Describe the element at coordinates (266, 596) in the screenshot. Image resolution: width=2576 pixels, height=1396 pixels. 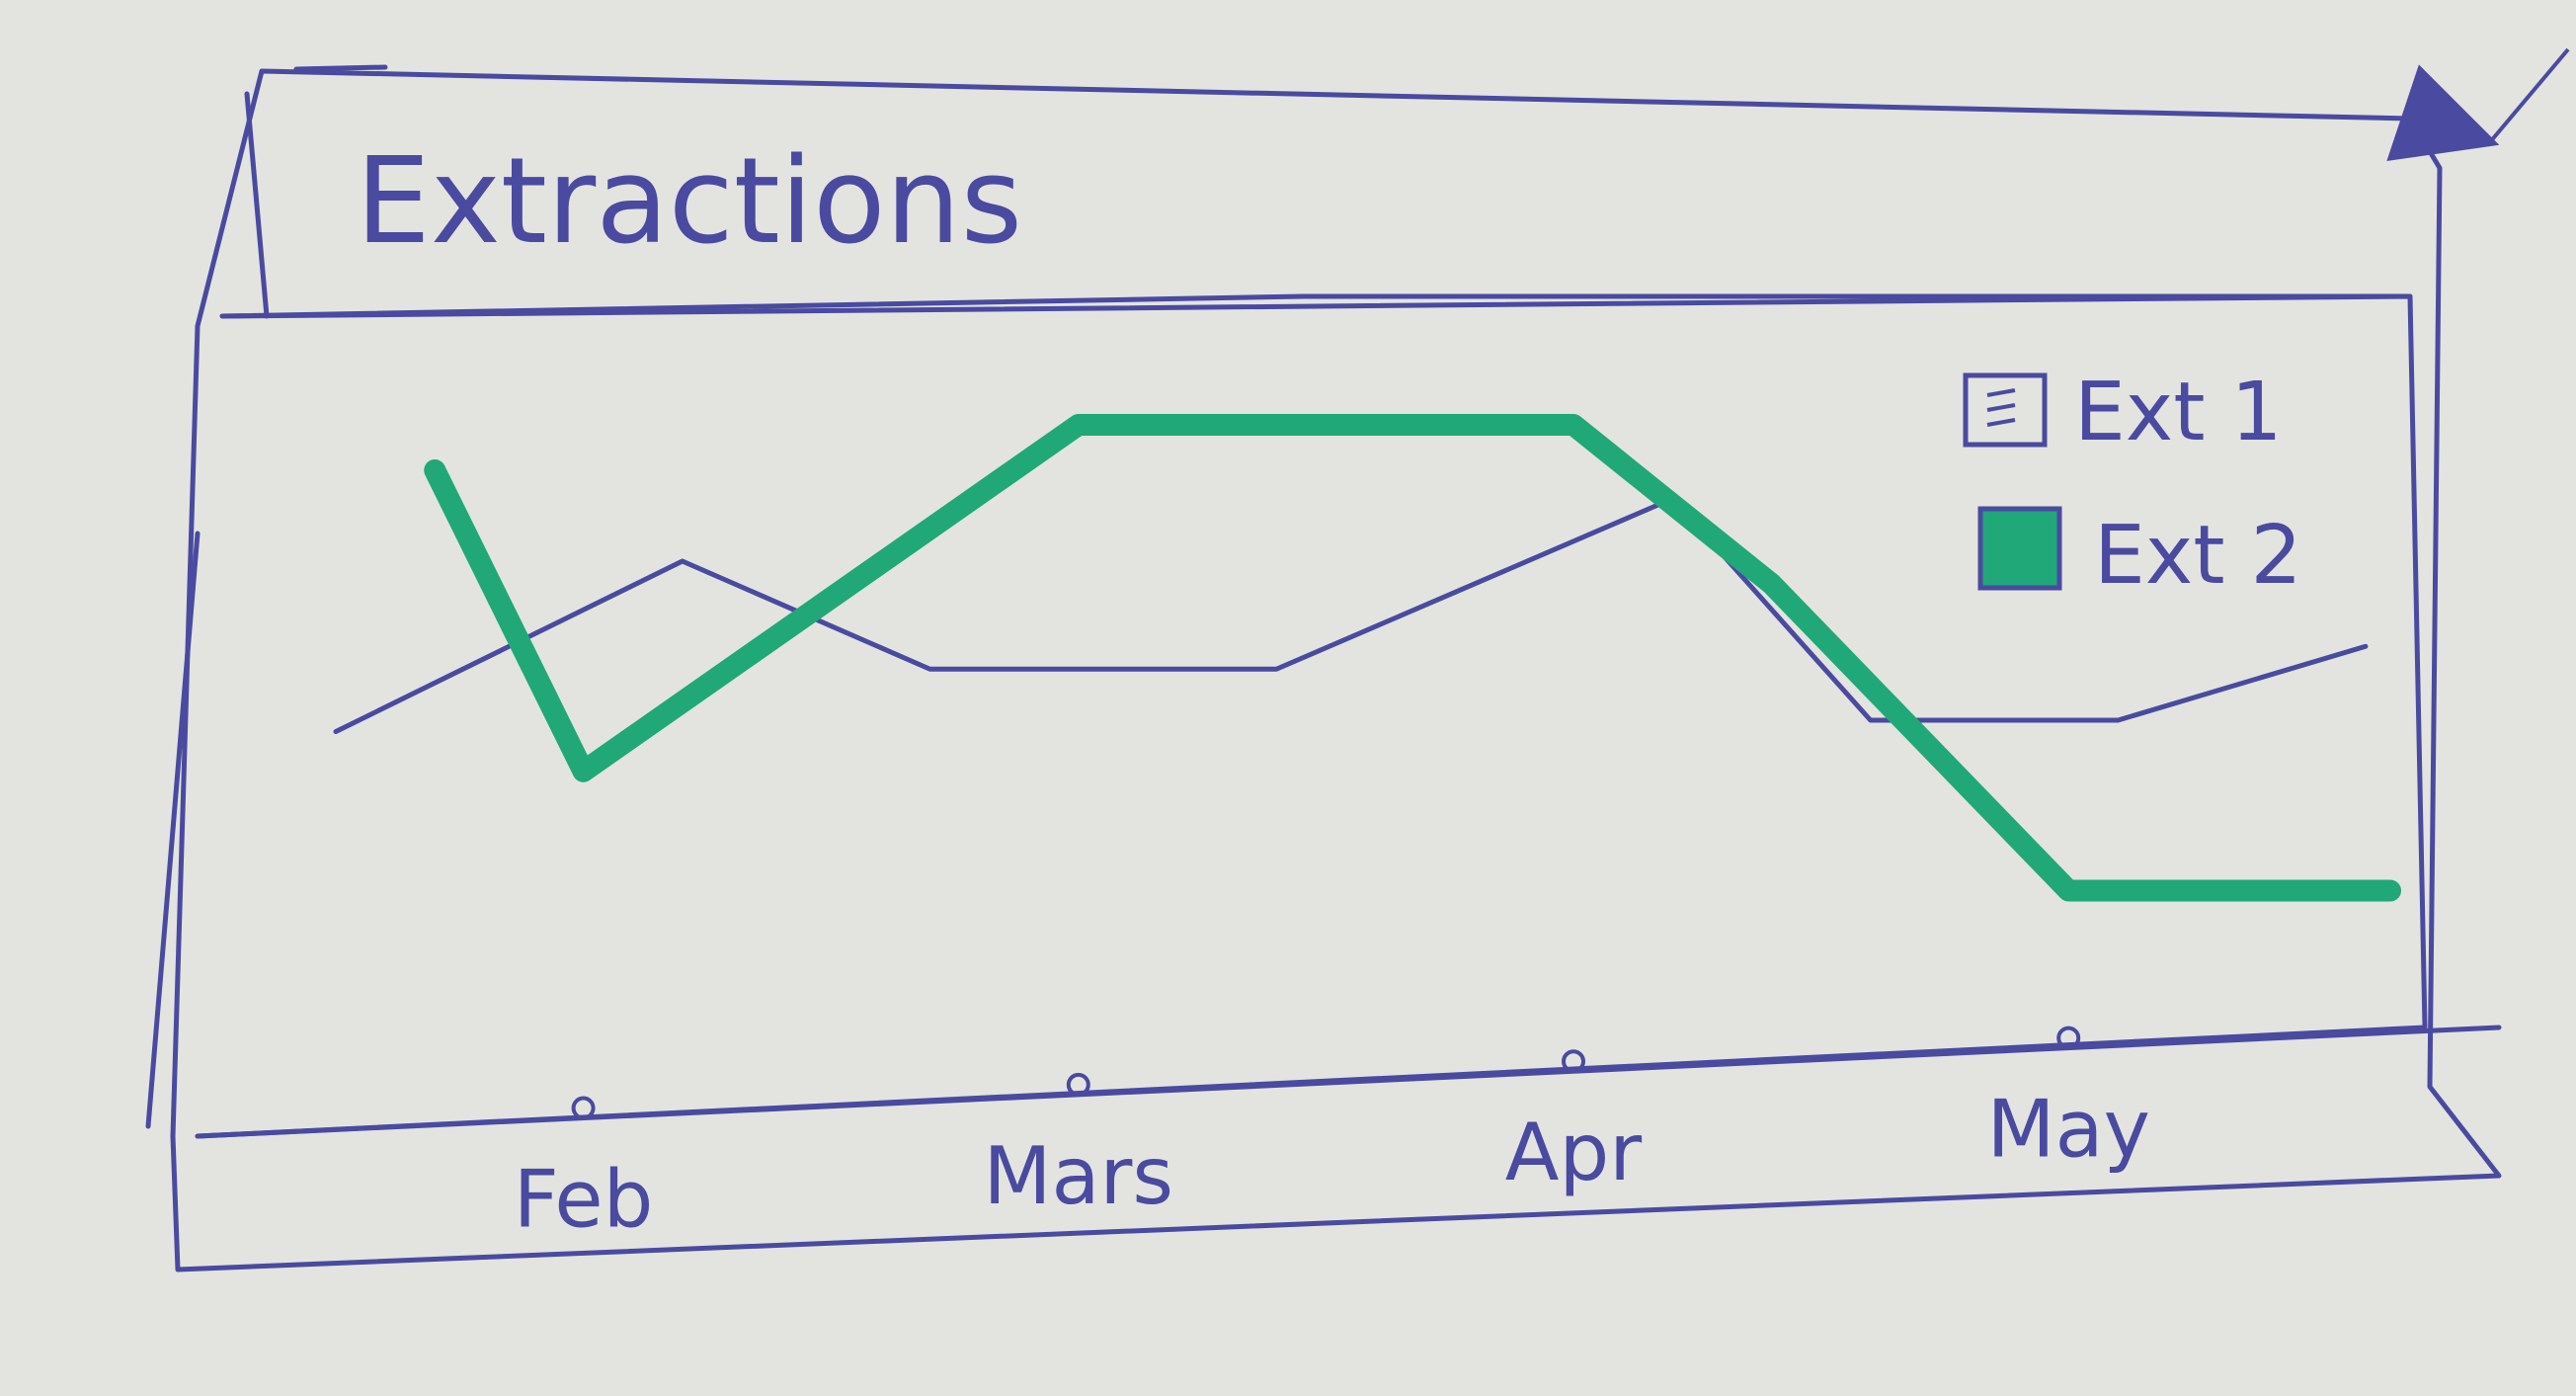
I see `window-frame-stroke` at that location.